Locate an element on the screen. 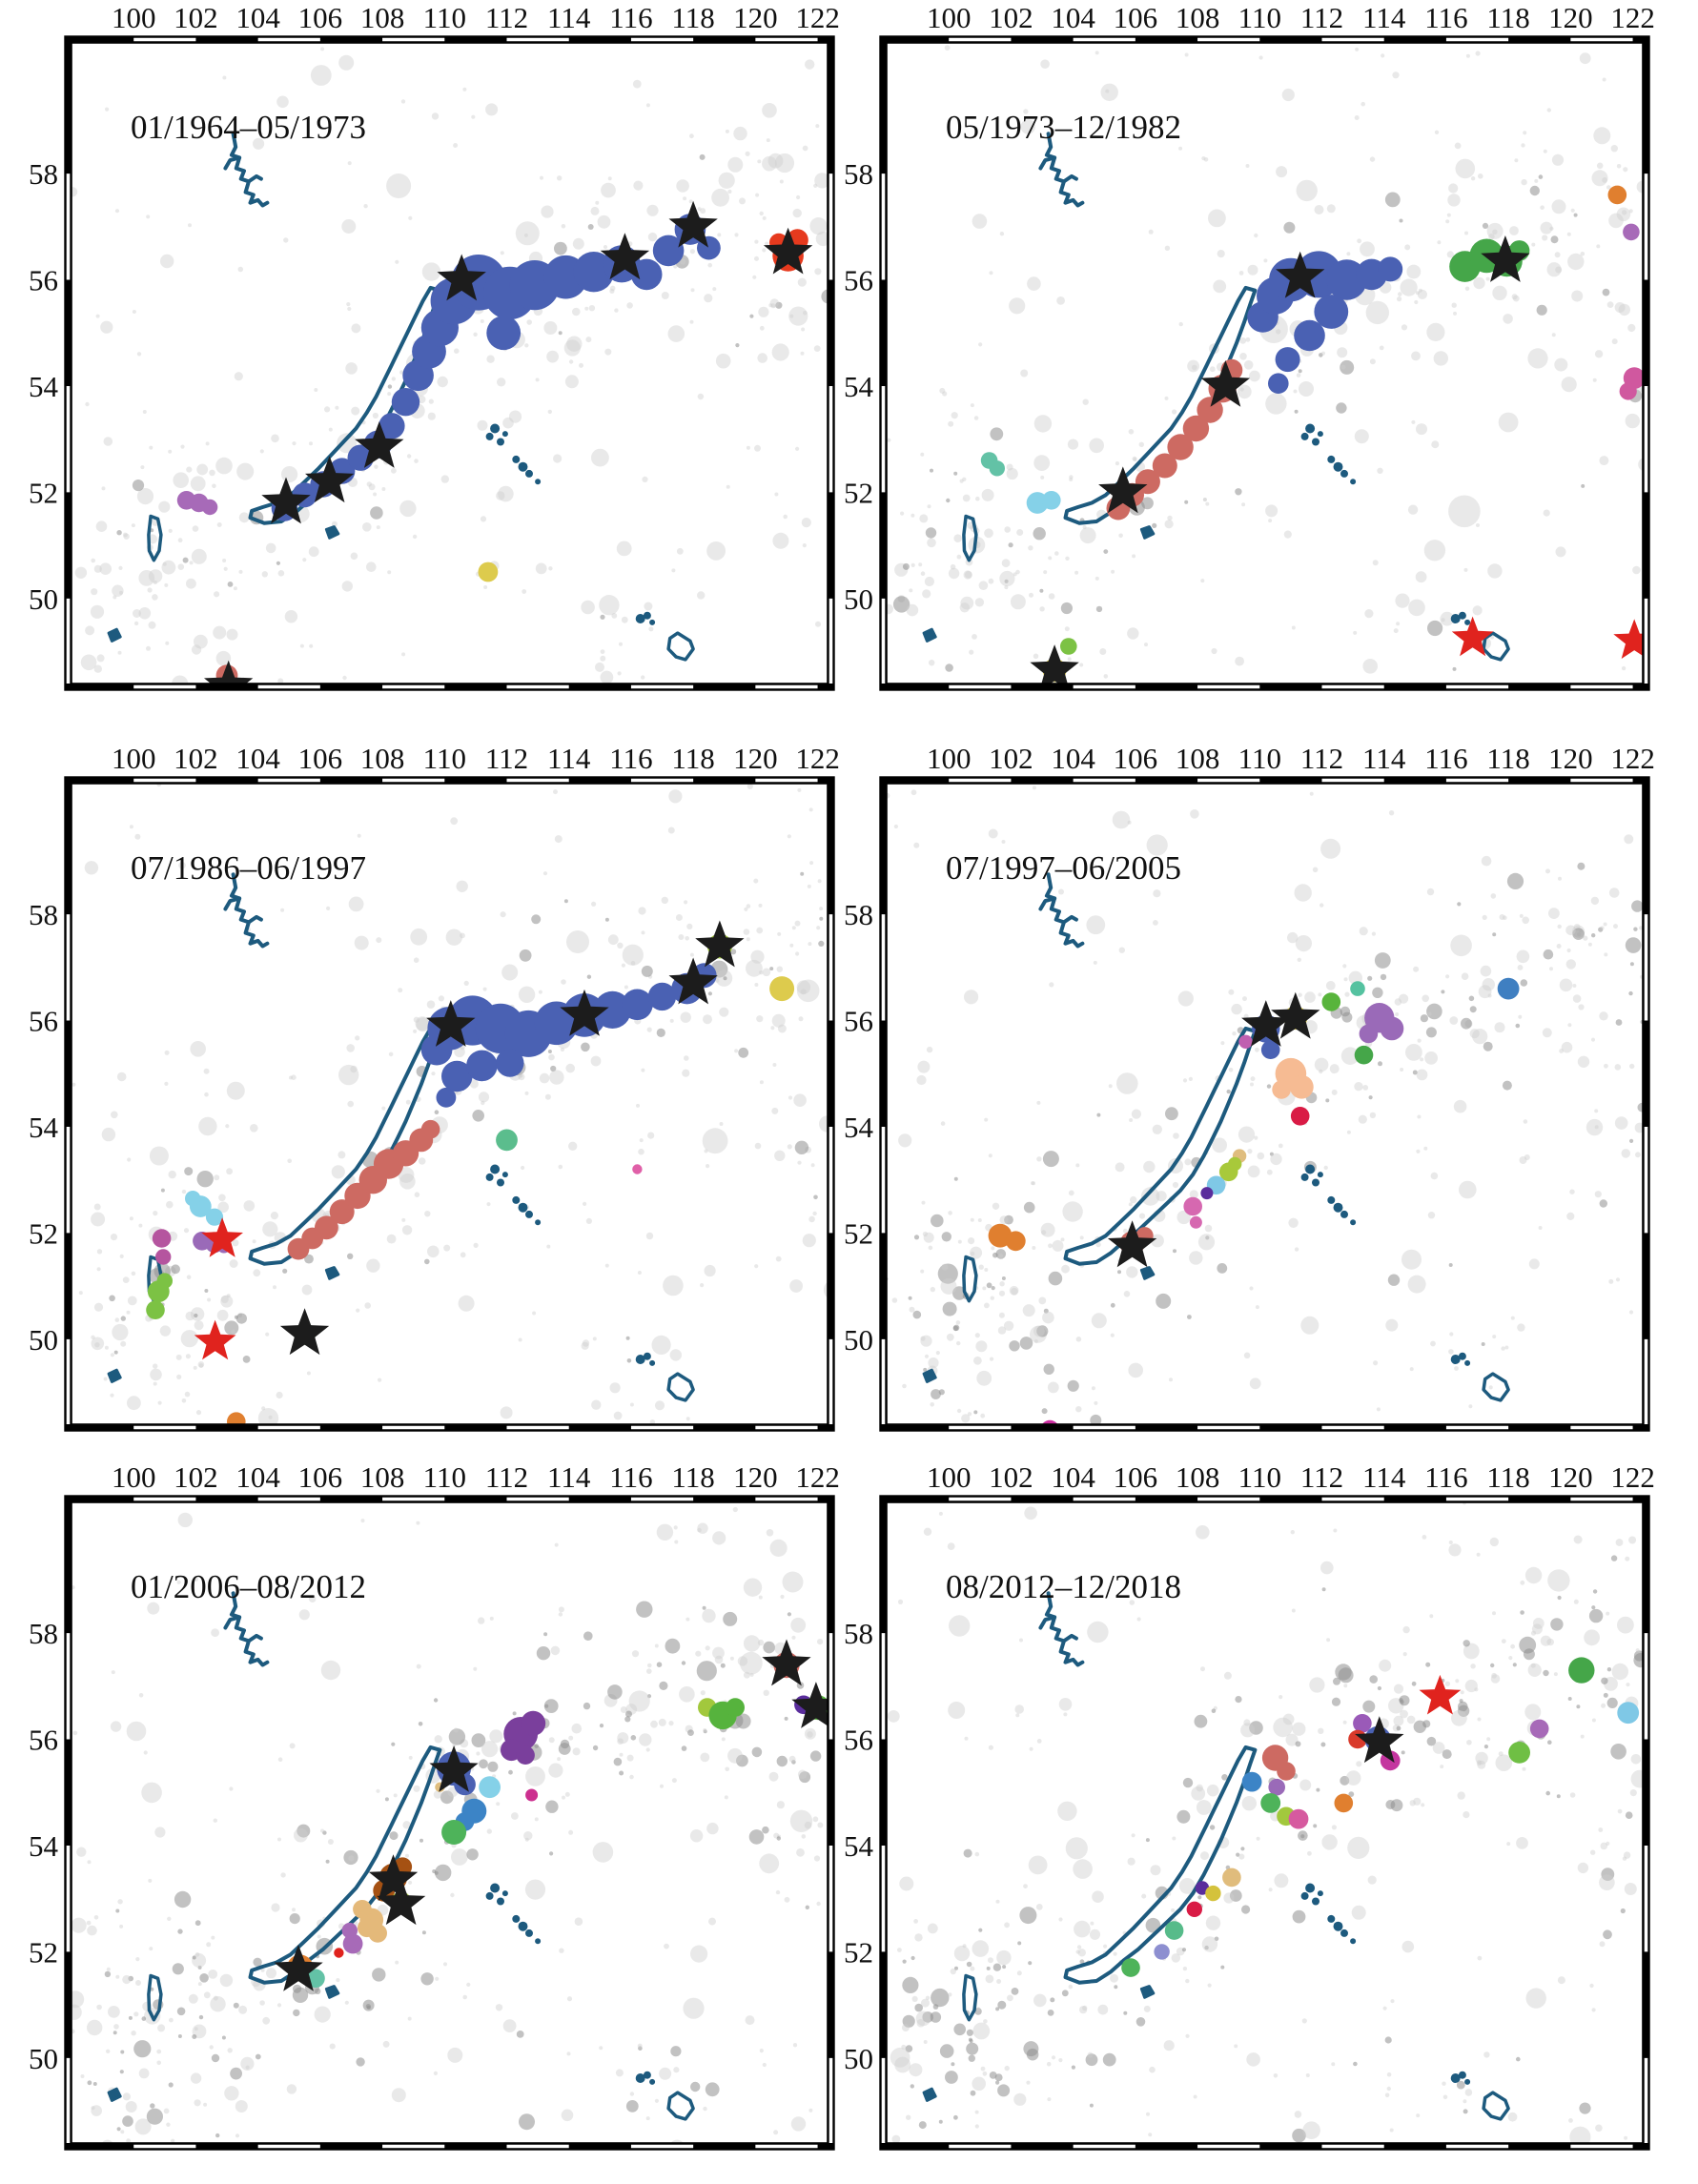  lat-tick-label: 56 is located at coordinates (43, 1741).